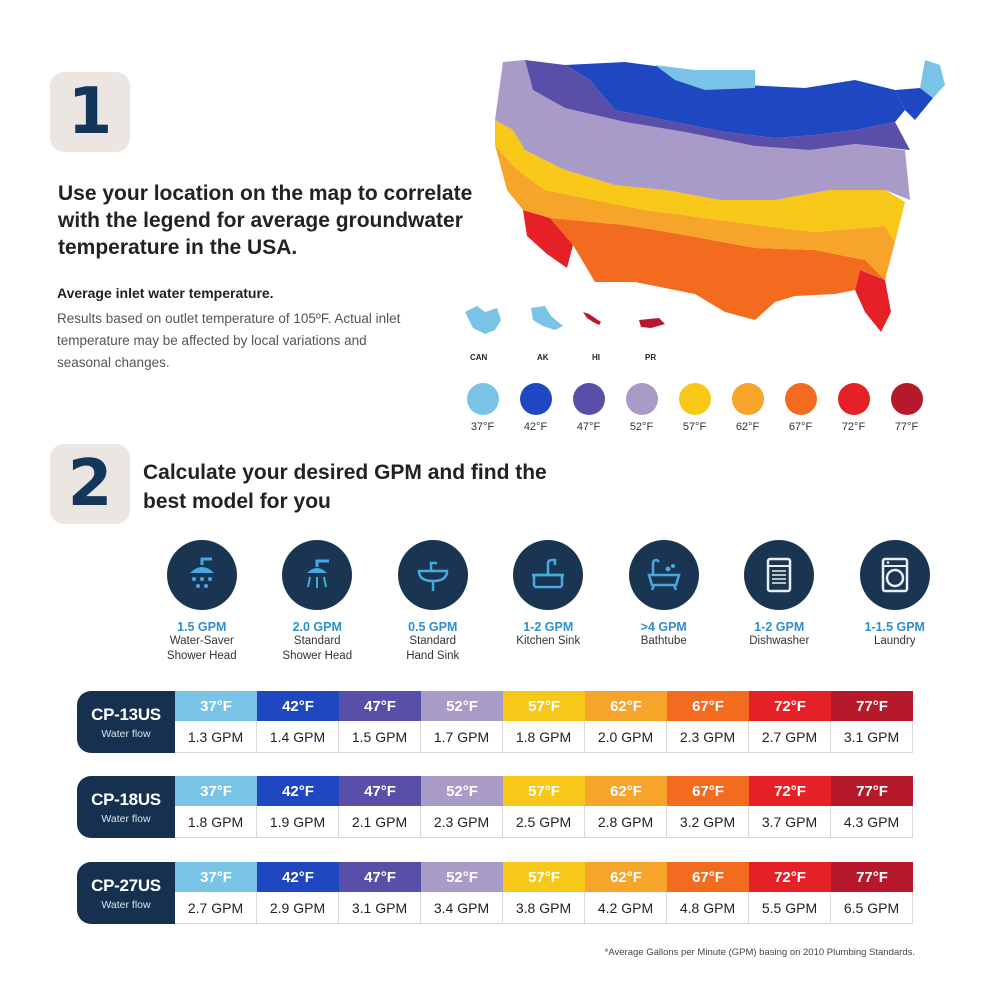  What do you see at coordinates (872, 822) in the screenshot?
I see `flow-value: 4.3 GPM` at bounding box center [872, 822].